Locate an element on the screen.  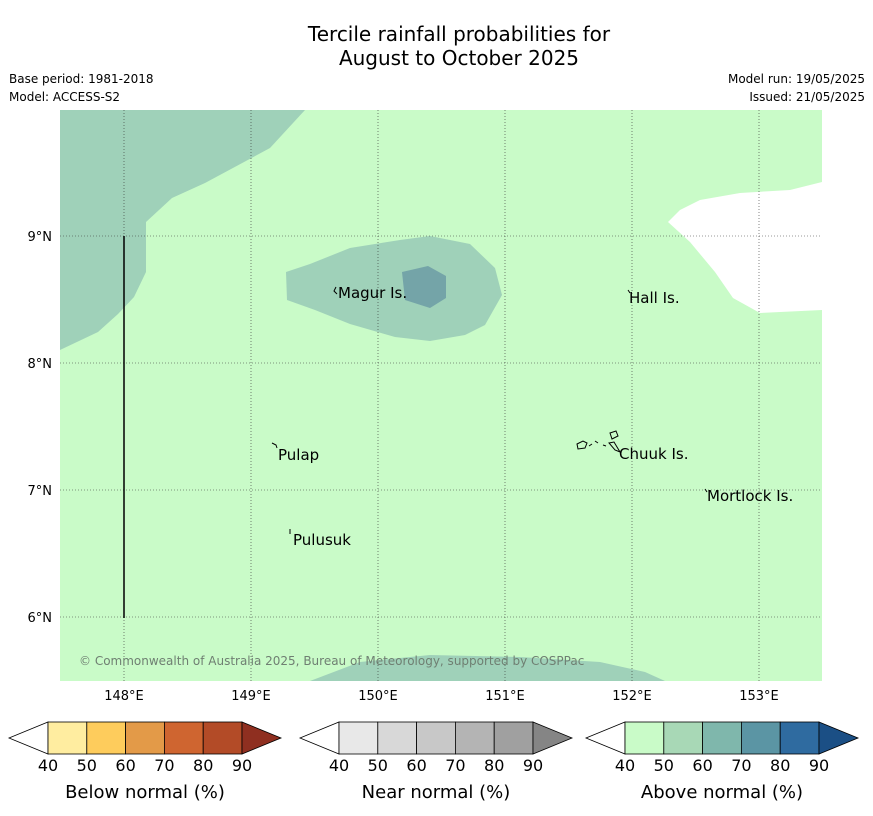
place-label-chuuk: Chuuk Is. is located at coordinates (653, 454).